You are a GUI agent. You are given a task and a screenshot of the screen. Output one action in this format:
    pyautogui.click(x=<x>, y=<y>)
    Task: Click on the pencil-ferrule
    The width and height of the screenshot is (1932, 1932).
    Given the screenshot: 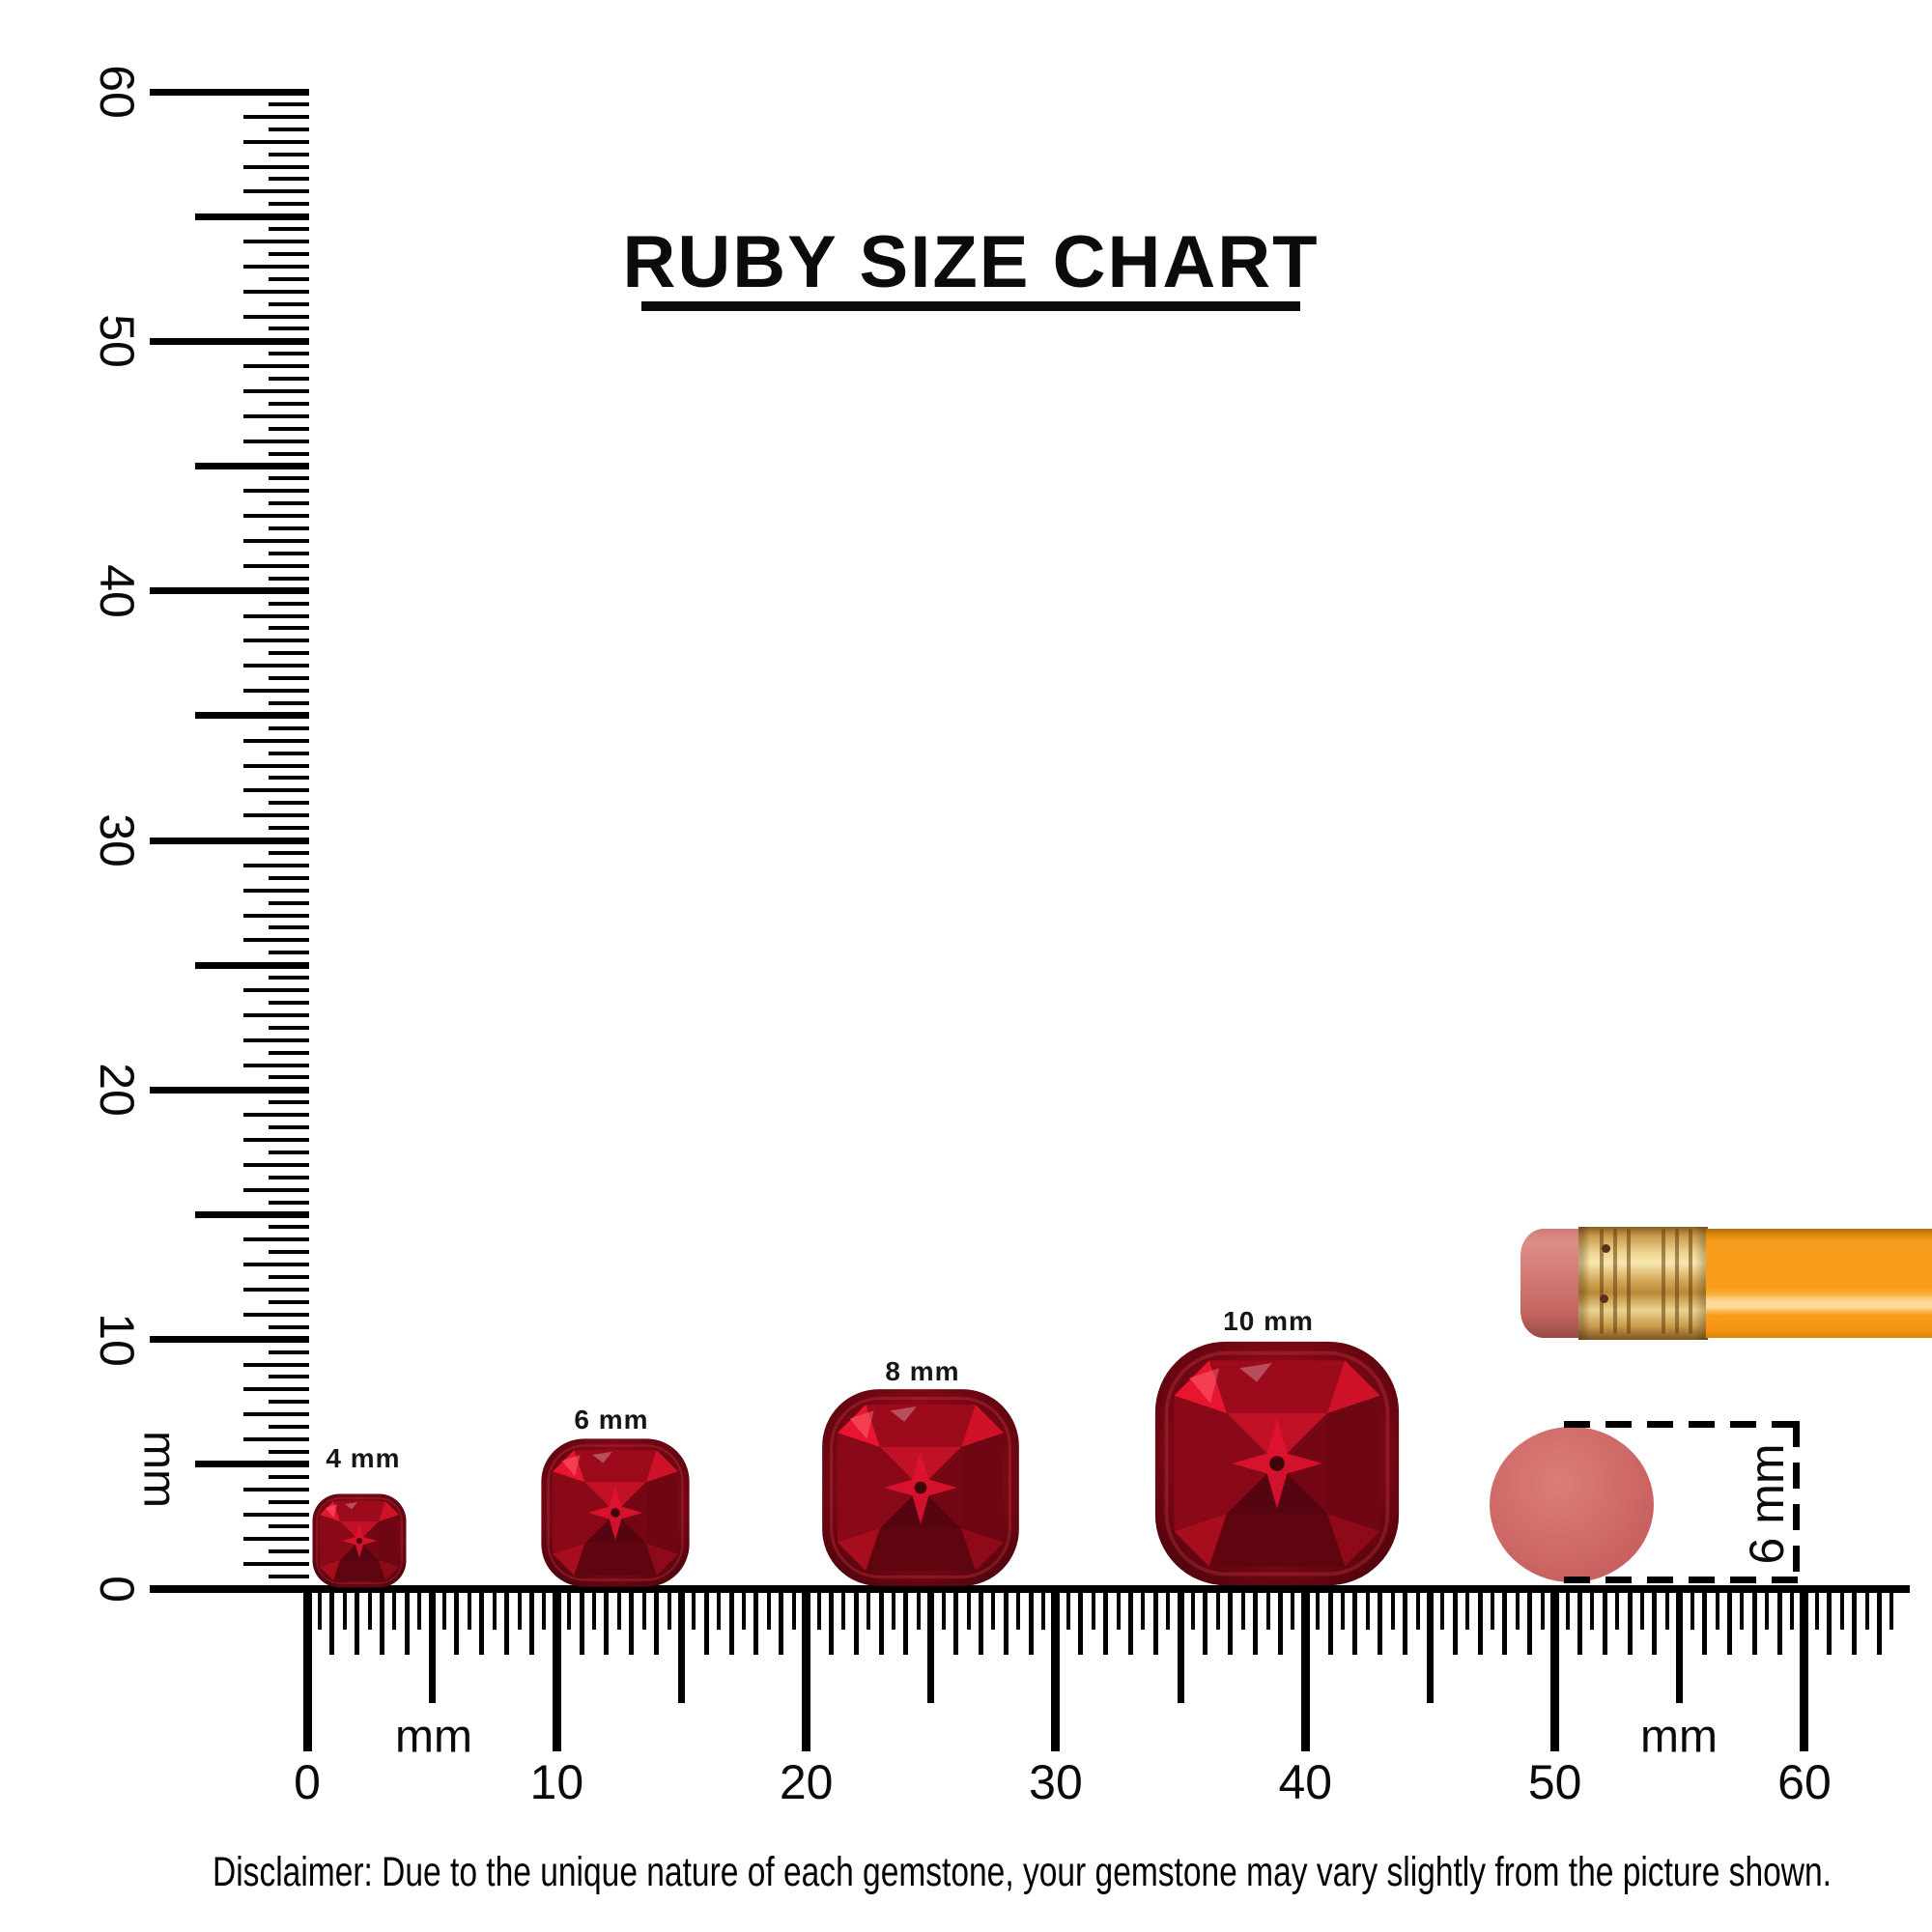 What is the action you would take?
    pyautogui.click(x=1643, y=1283)
    